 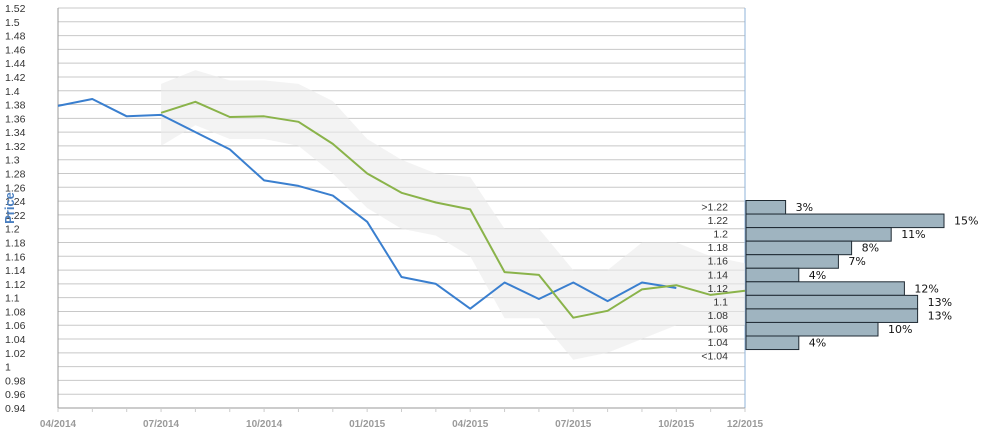 I want to click on y-tick-label: 1.38, so click(x=15, y=106).